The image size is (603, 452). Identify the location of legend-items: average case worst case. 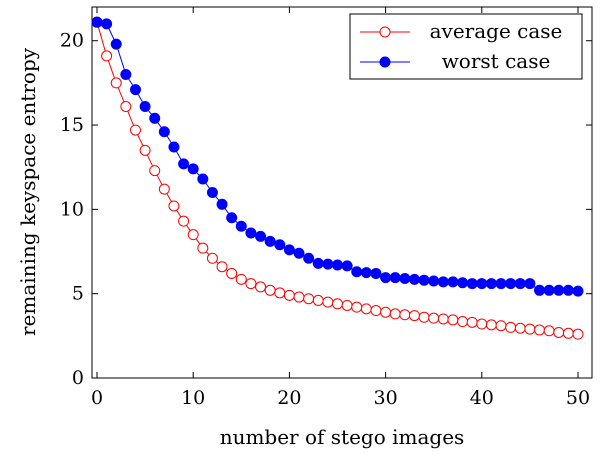
(461, 46).